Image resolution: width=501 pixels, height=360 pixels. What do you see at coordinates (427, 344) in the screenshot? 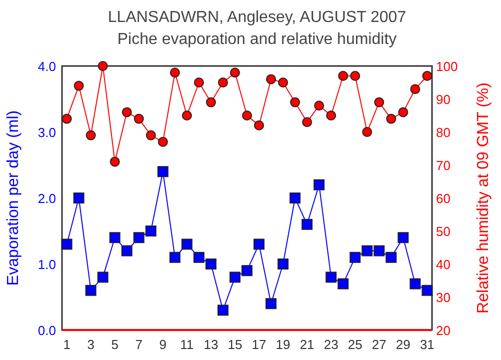
I see `x-tick-label: 31` at bounding box center [427, 344].